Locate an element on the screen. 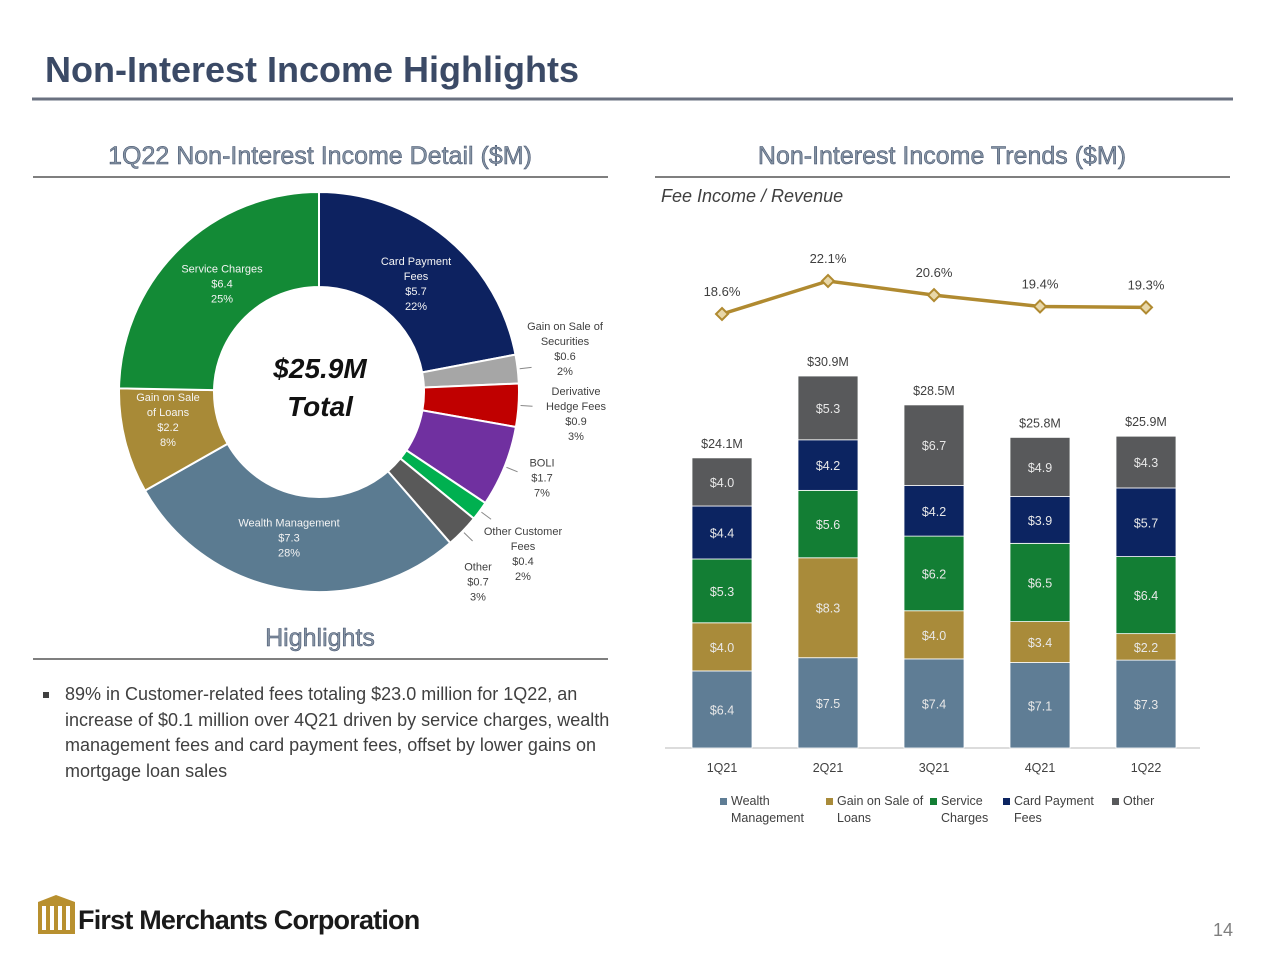  donut-total-caption: Total is located at coordinates (320, 406).